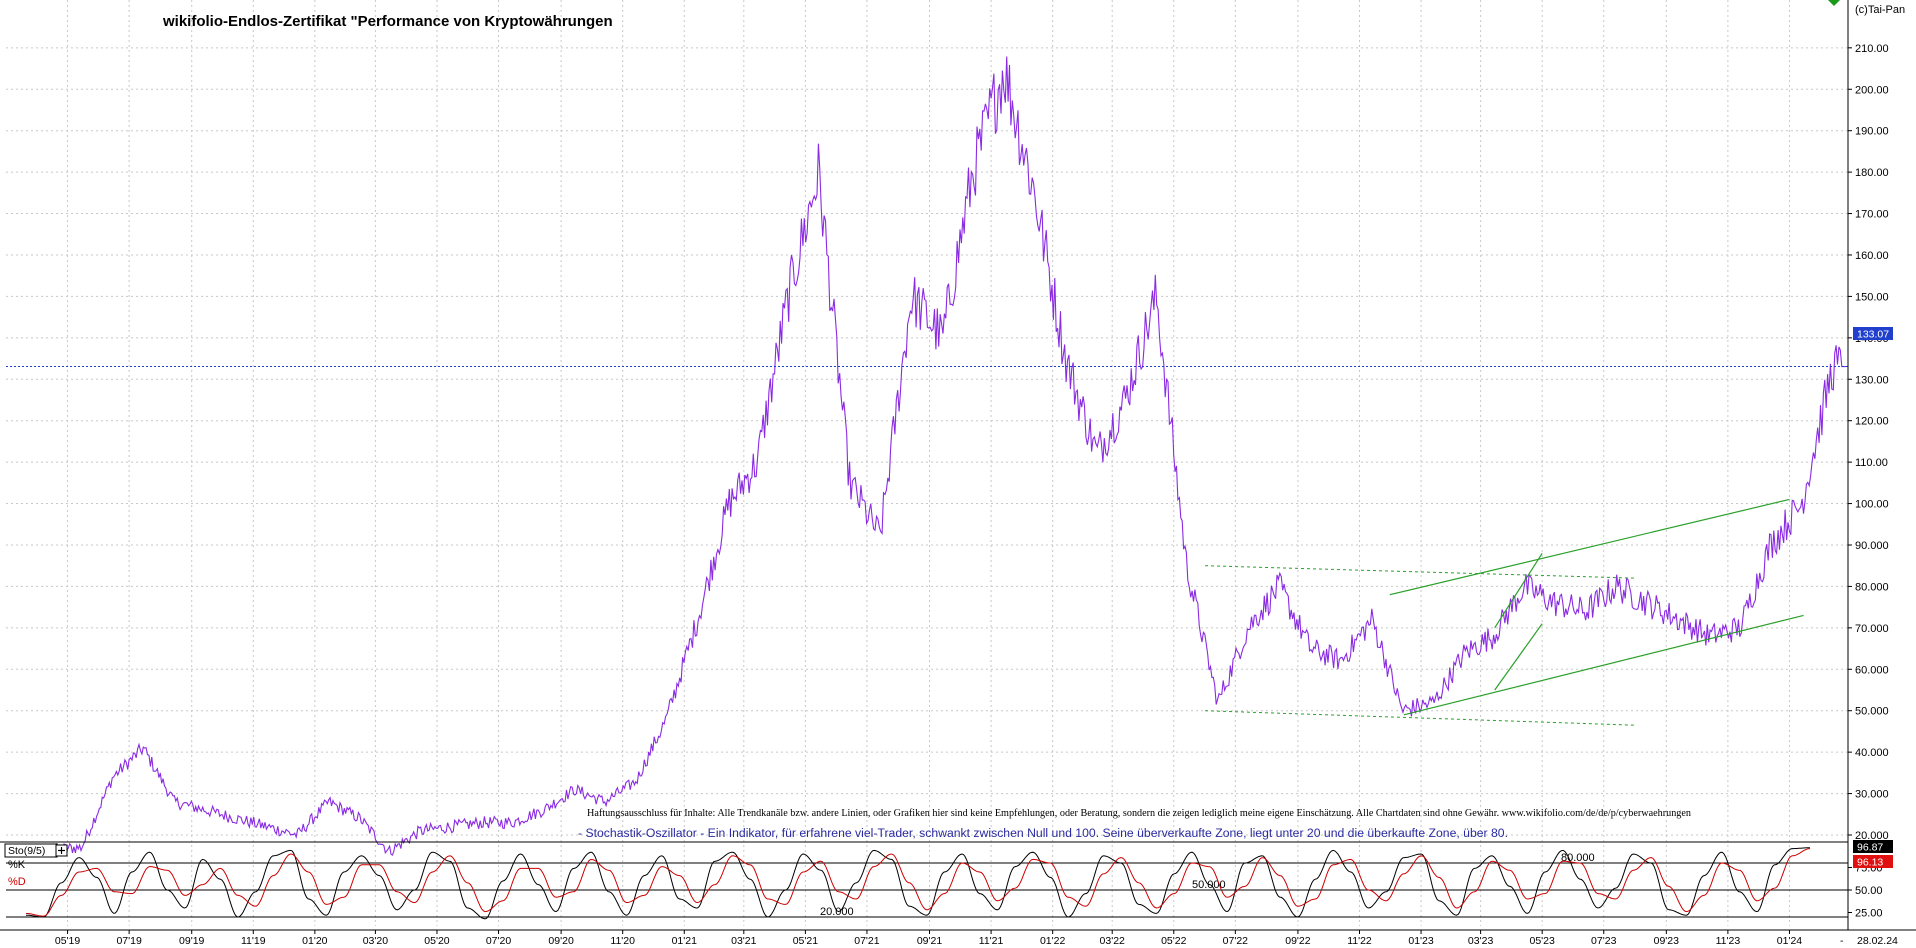 Image resolution: width=1916 pixels, height=948 pixels. I want to click on x-tick-label: 09'21, so click(930, 941).